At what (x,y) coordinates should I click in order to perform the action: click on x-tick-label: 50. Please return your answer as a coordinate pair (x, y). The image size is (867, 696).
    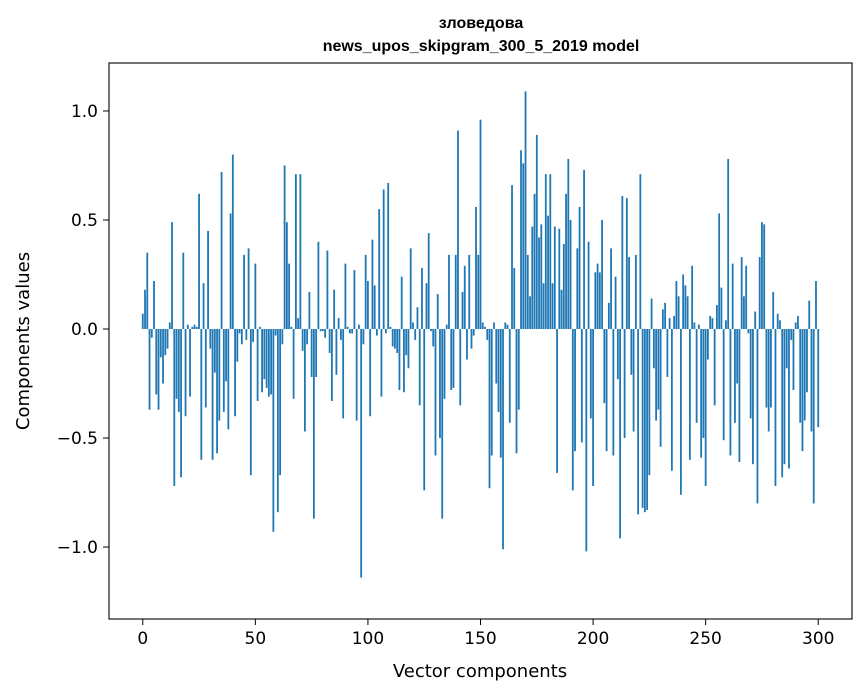
    Looking at the image, I should click on (256, 639).